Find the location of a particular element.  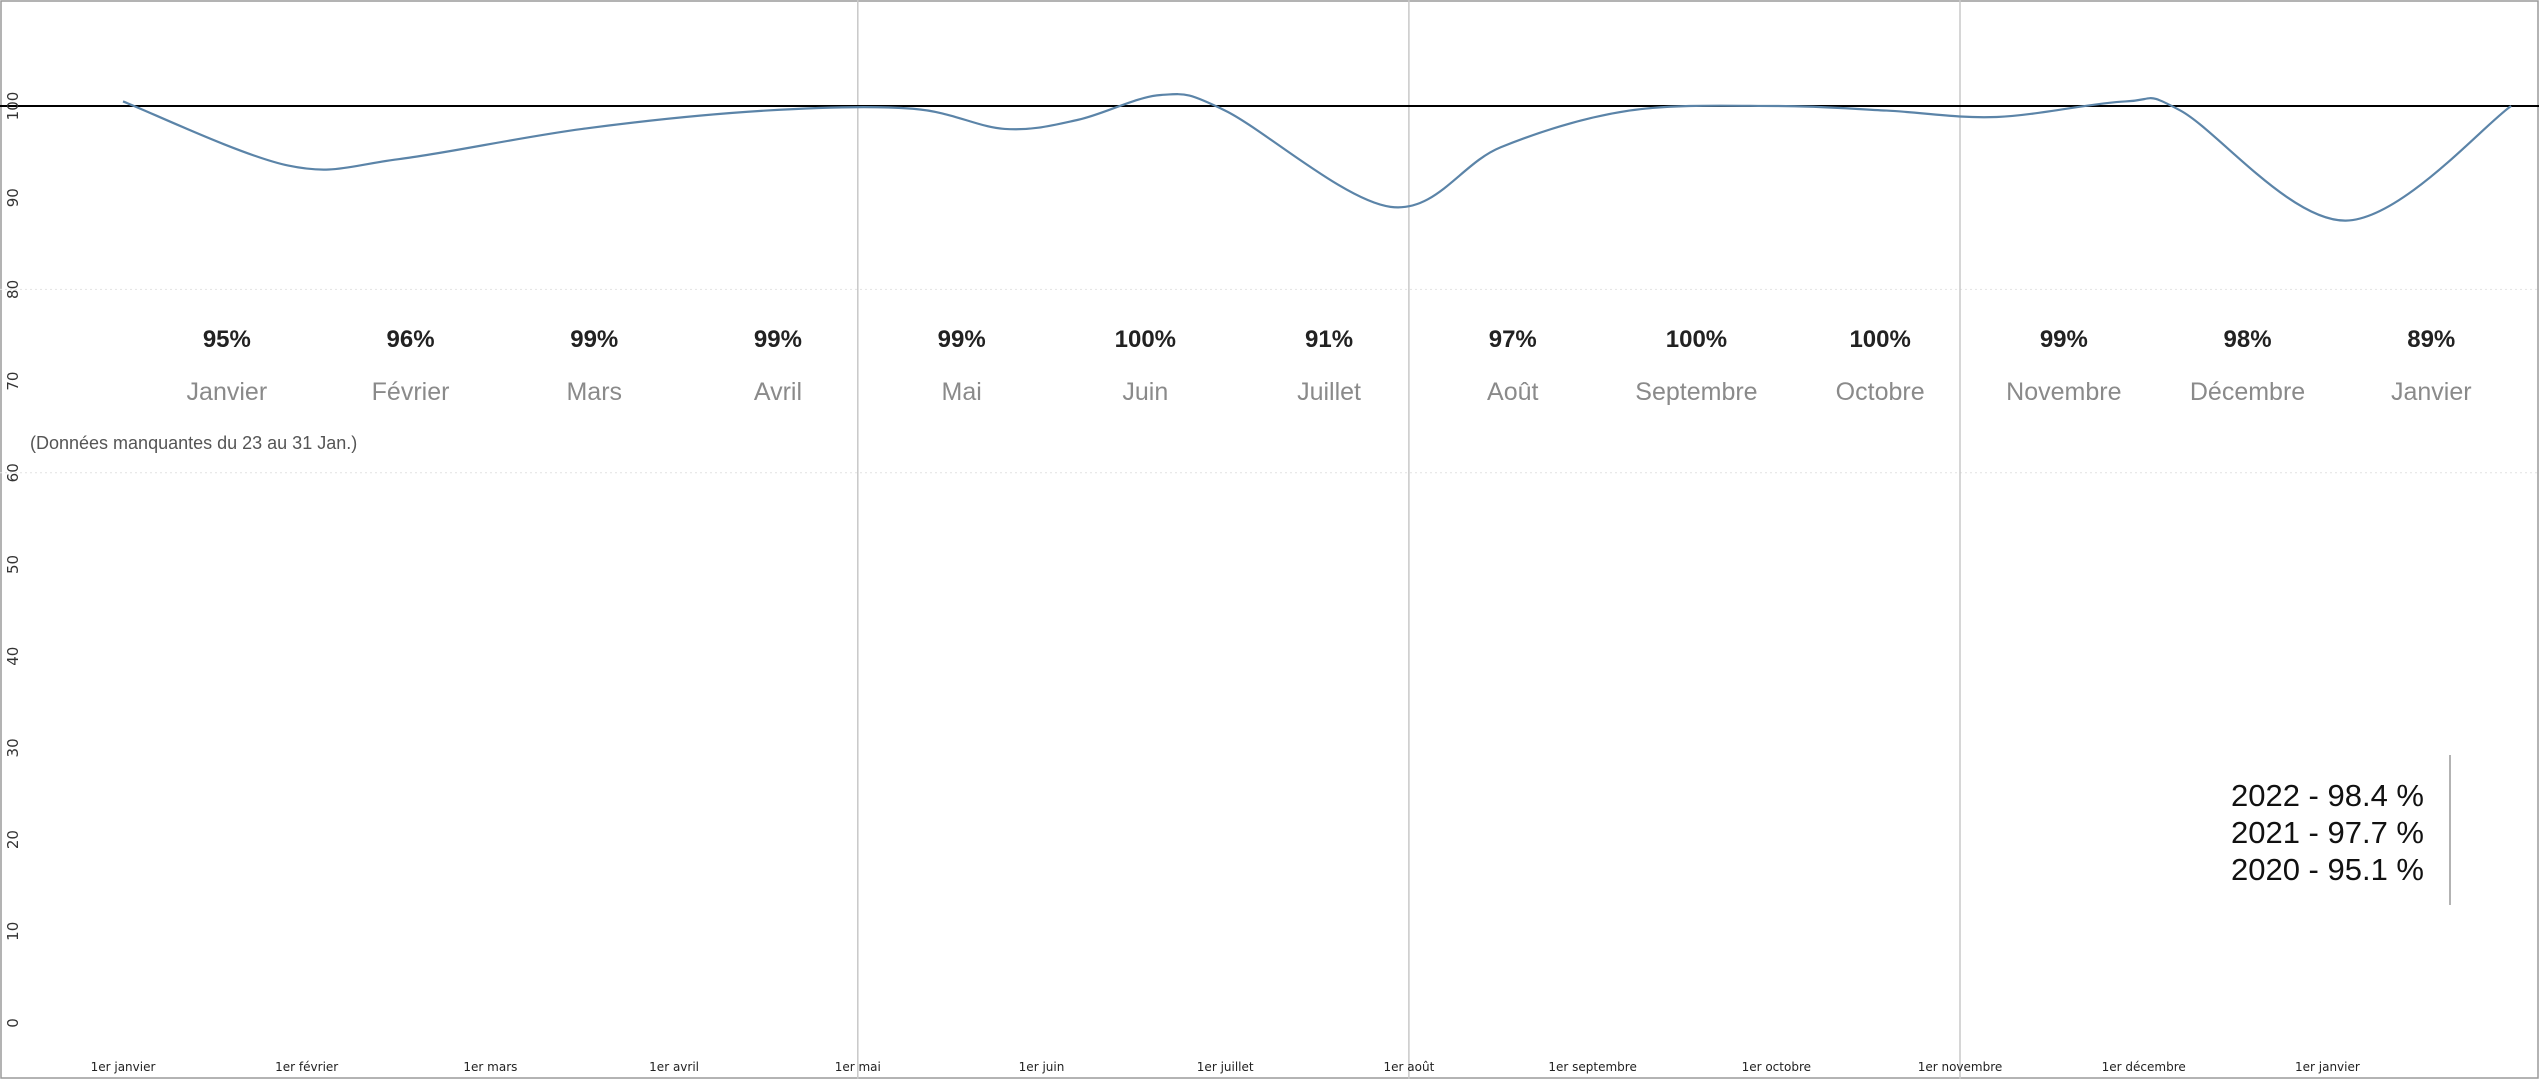

month-percent-label: 97% is located at coordinates (1513, 339).